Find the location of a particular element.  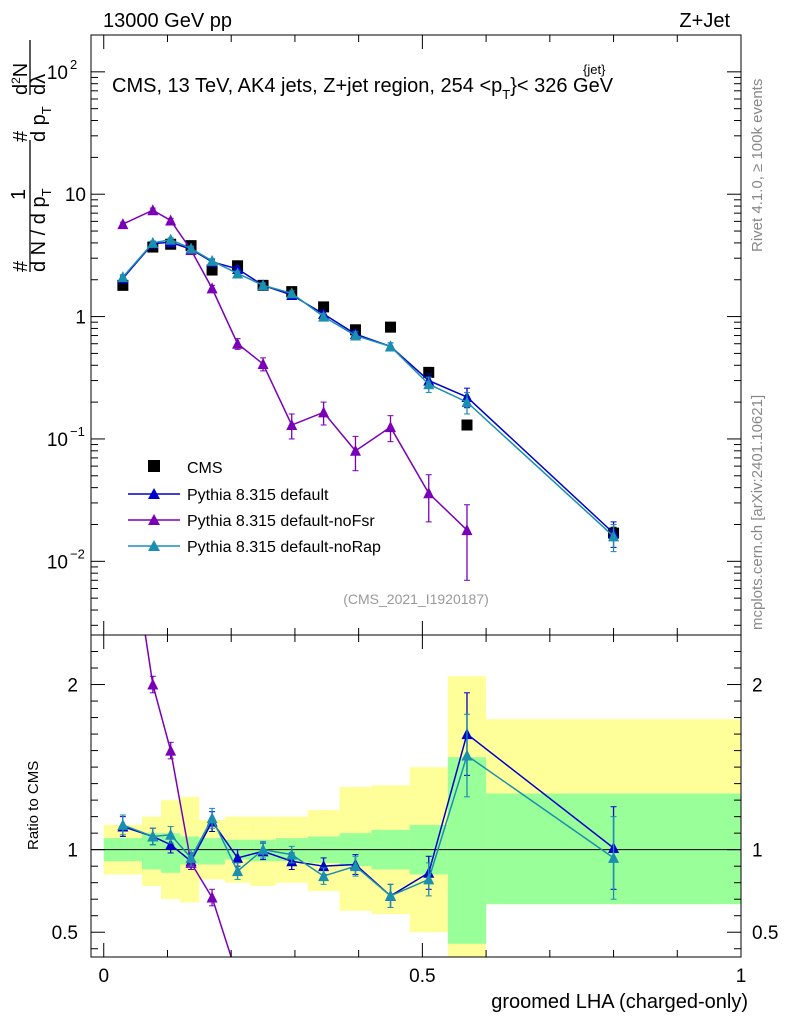

mcplots-label: mcplots.cern.ch [arXiv:2401.10621] is located at coordinates (757, 512).